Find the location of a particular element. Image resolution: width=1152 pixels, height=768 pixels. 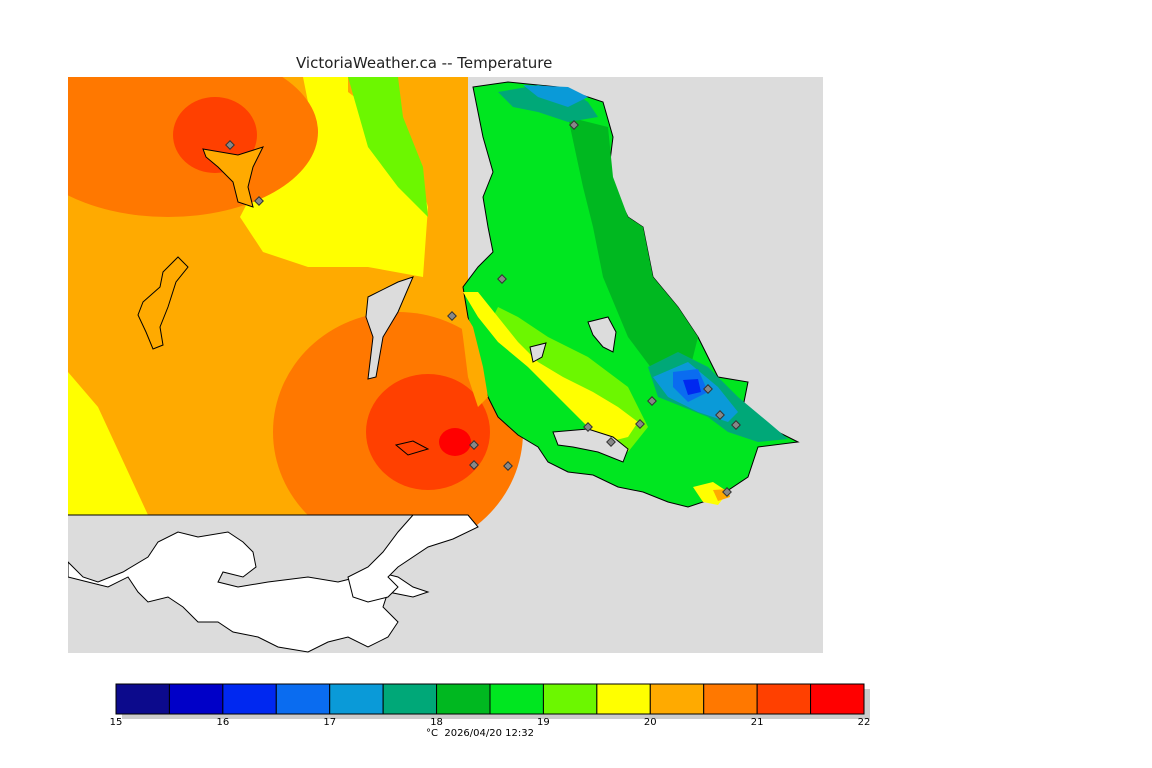

legend-tick-label: 19 is located at coordinates (543, 722).